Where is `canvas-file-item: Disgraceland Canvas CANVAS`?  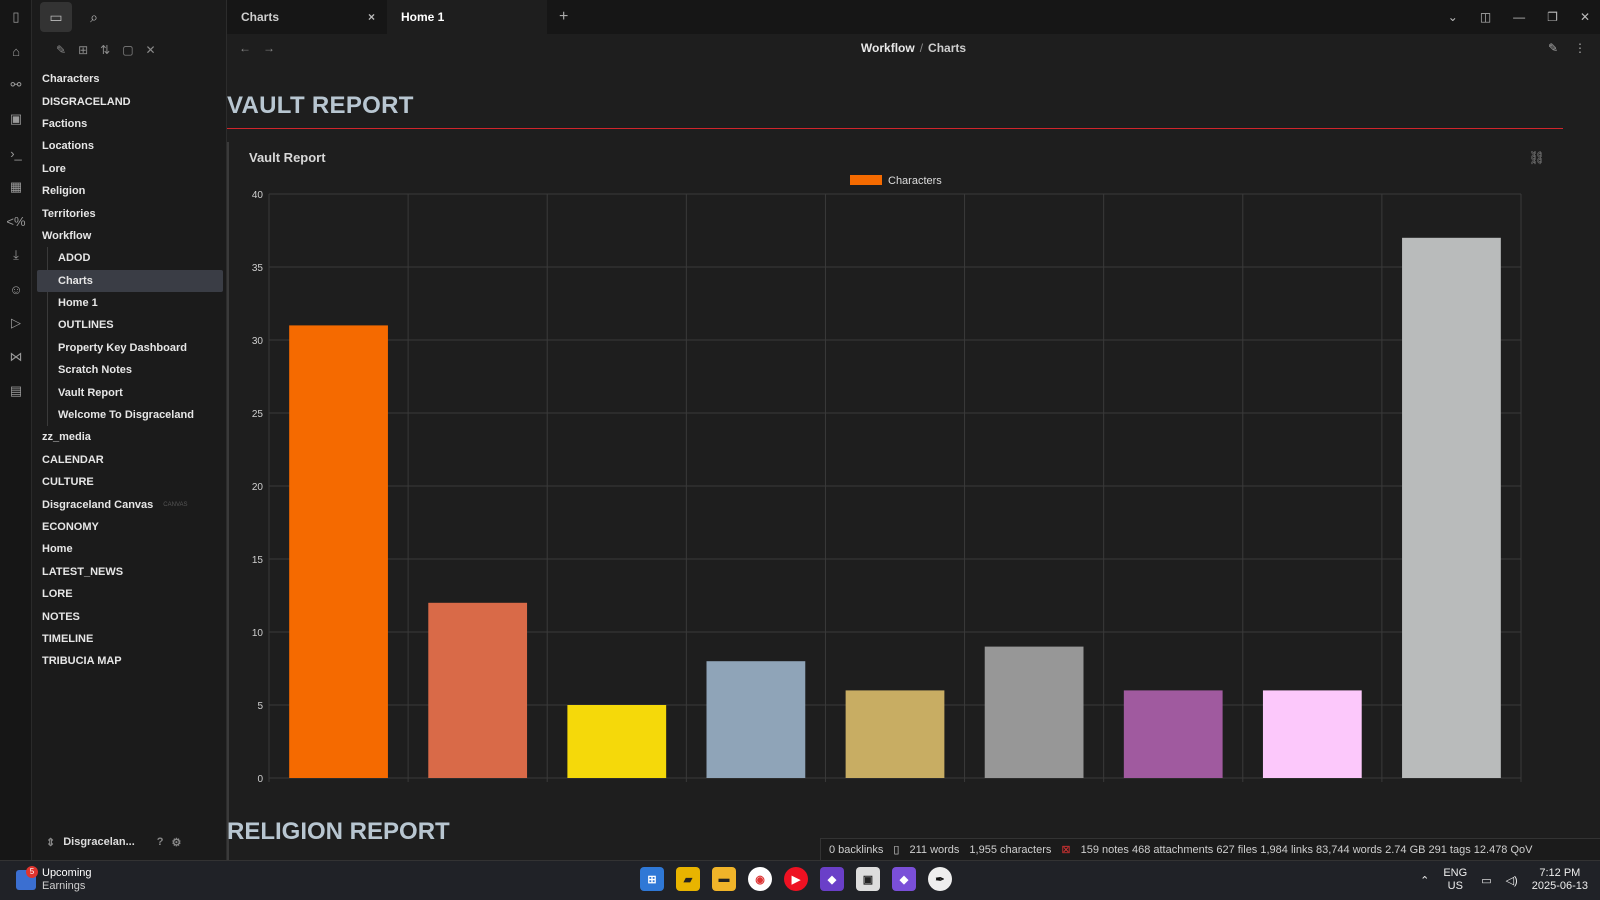 canvas-file-item: Disgraceland Canvas CANVAS is located at coordinates (129, 504).